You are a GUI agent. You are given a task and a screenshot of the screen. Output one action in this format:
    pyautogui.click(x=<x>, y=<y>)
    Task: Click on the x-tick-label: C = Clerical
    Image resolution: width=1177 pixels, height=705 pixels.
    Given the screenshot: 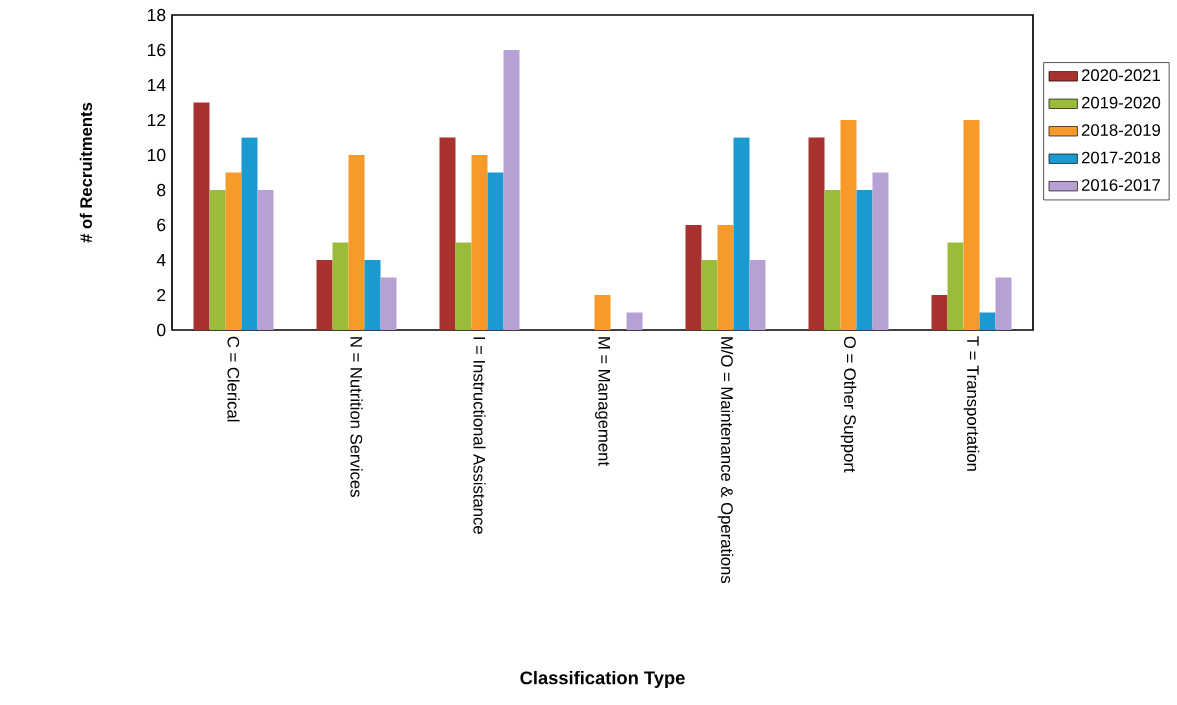 What is the action you would take?
    pyautogui.click(x=233, y=379)
    